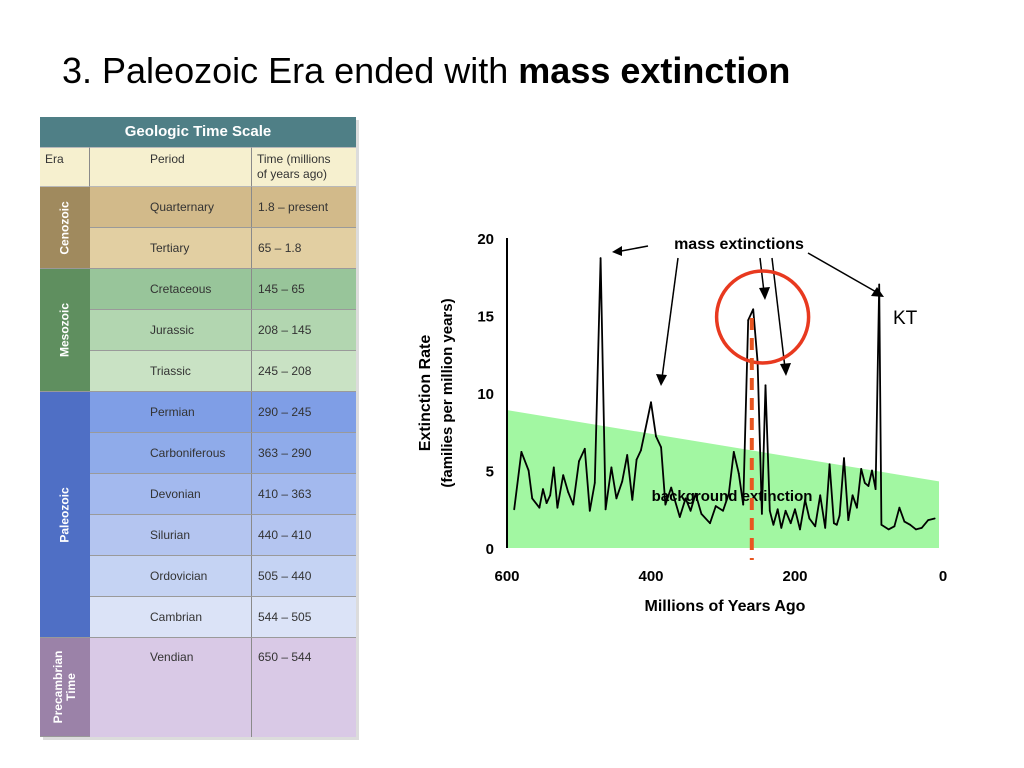  I want to click on period-time: 544 – 505, so click(285, 617).